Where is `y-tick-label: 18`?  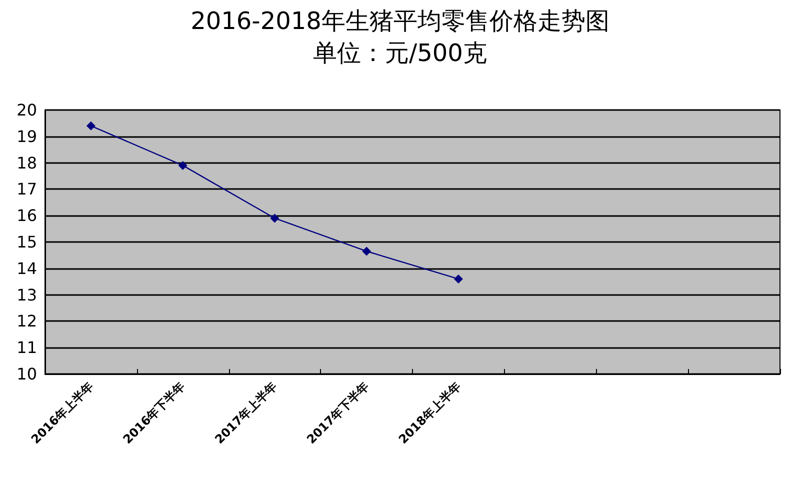
y-tick-label: 18 is located at coordinates (26, 162).